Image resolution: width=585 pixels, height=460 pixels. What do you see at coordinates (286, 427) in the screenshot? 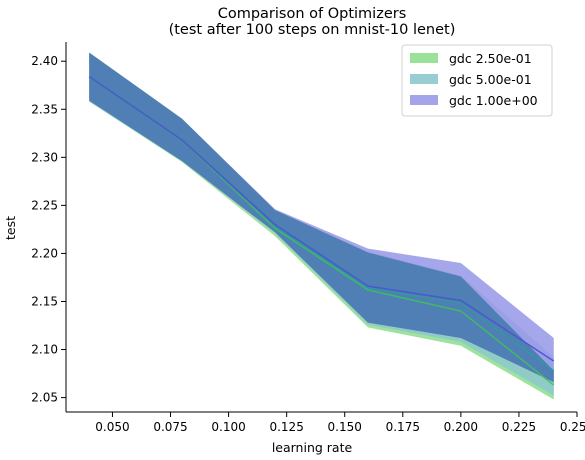
I see `x-tick-label: 0.125` at bounding box center [286, 427].